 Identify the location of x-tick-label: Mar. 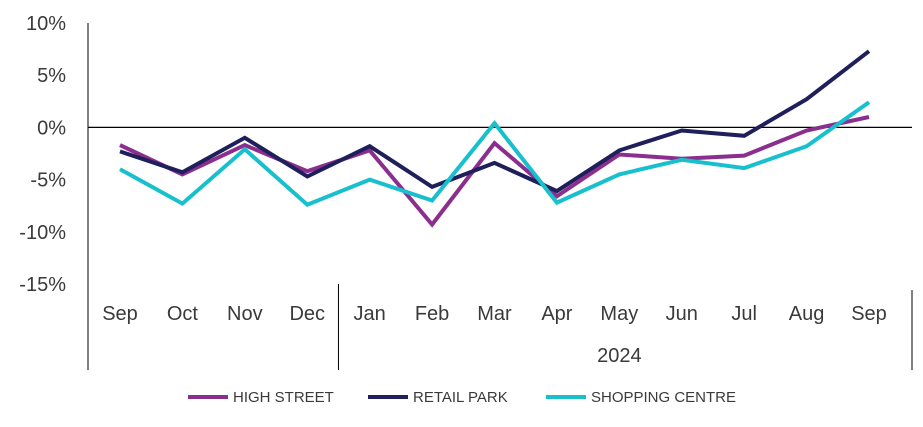
(494, 314).